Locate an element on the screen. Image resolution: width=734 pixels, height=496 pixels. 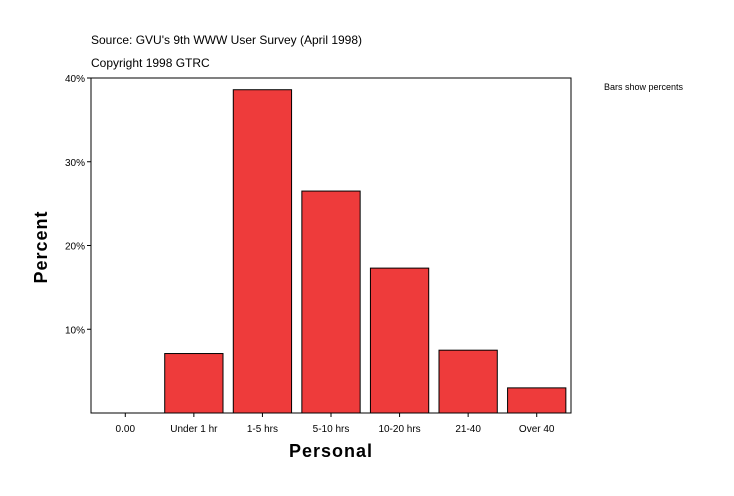
y-tick-label: 30% is located at coordinates (75, 163).